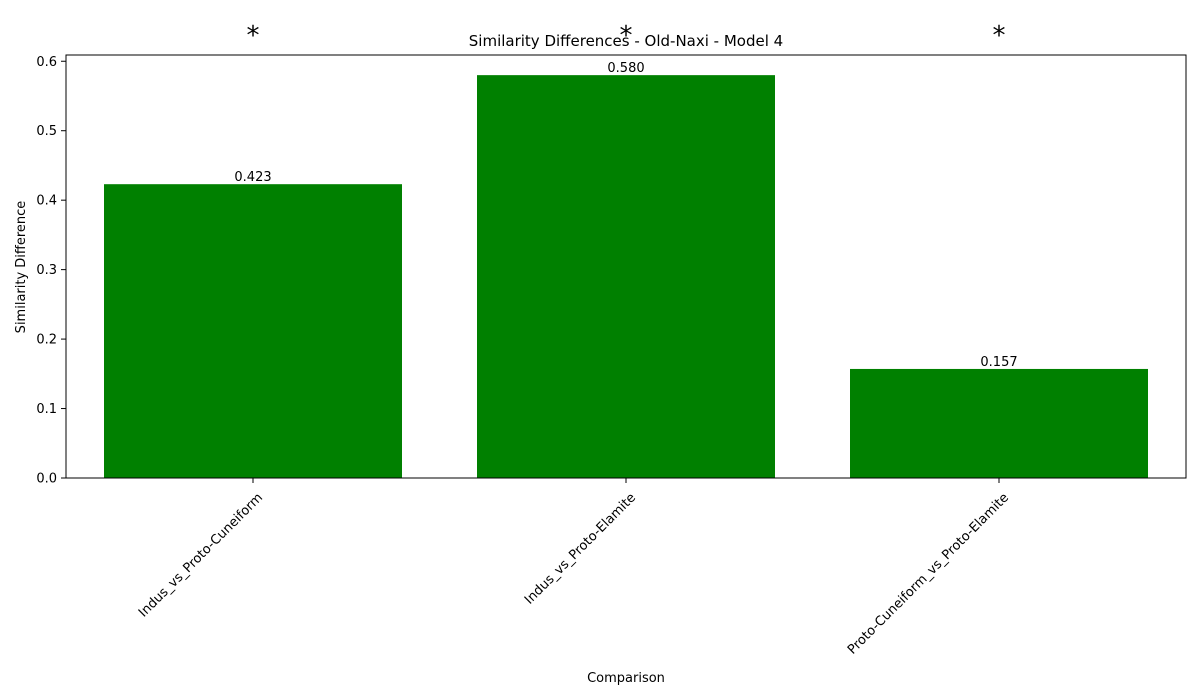 The image size is (1200, 700). Describe the element at coordinates (253, 36) in the screenshot. I see `significance-marker-1: *` at that location.